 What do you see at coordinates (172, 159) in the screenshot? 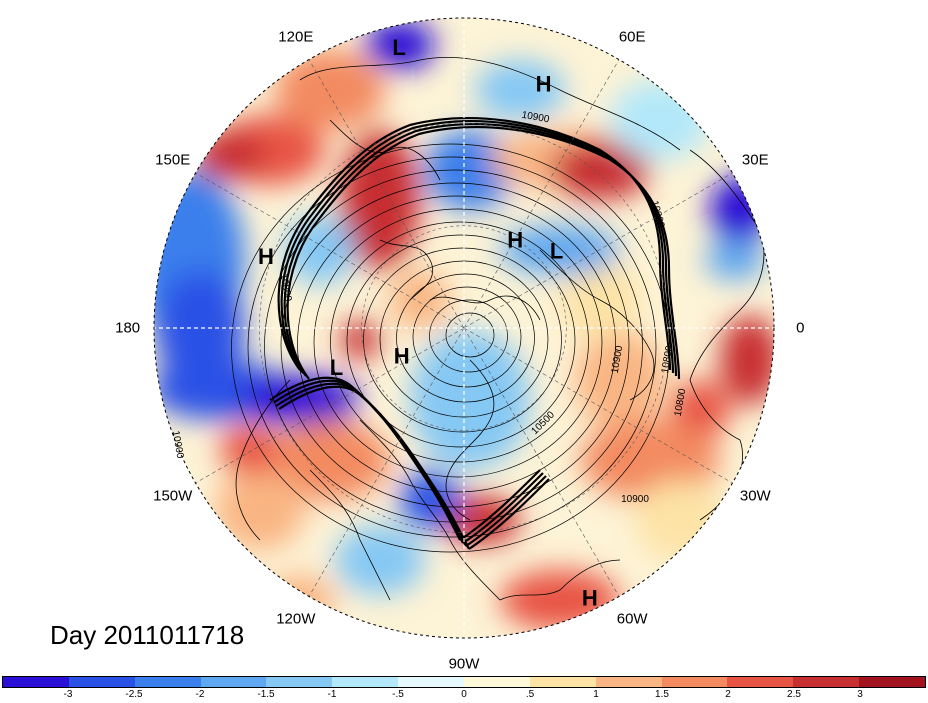
I see `longitude-label: 150E` at bounding box center [172, 159].